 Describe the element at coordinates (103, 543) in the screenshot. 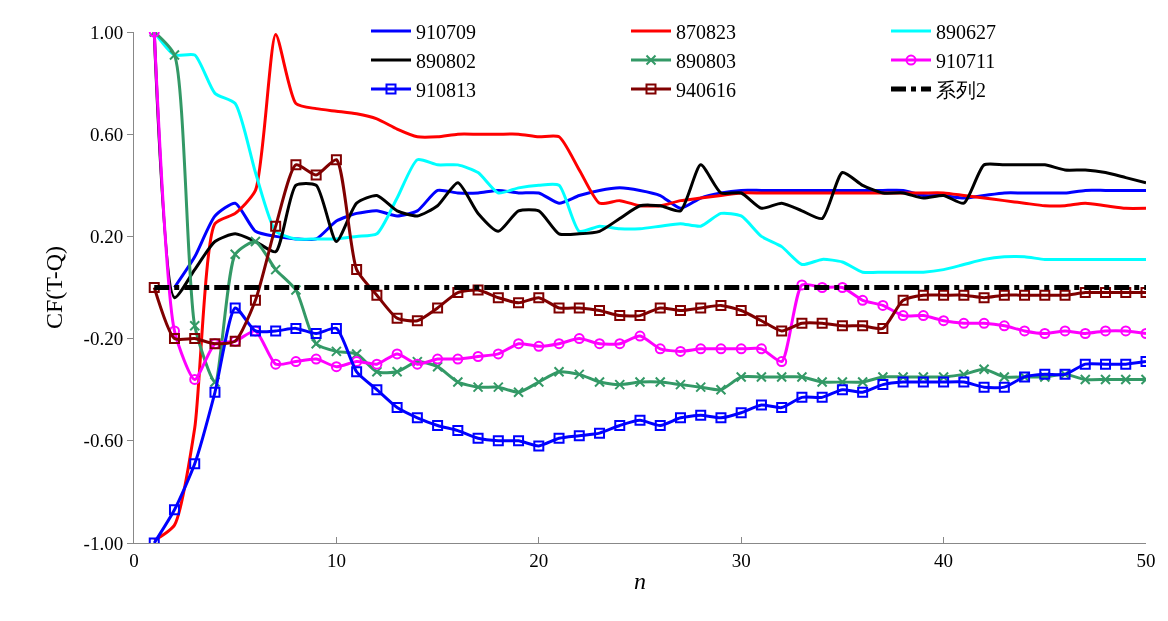

I see `y-tick-label: -1.00` at that location.